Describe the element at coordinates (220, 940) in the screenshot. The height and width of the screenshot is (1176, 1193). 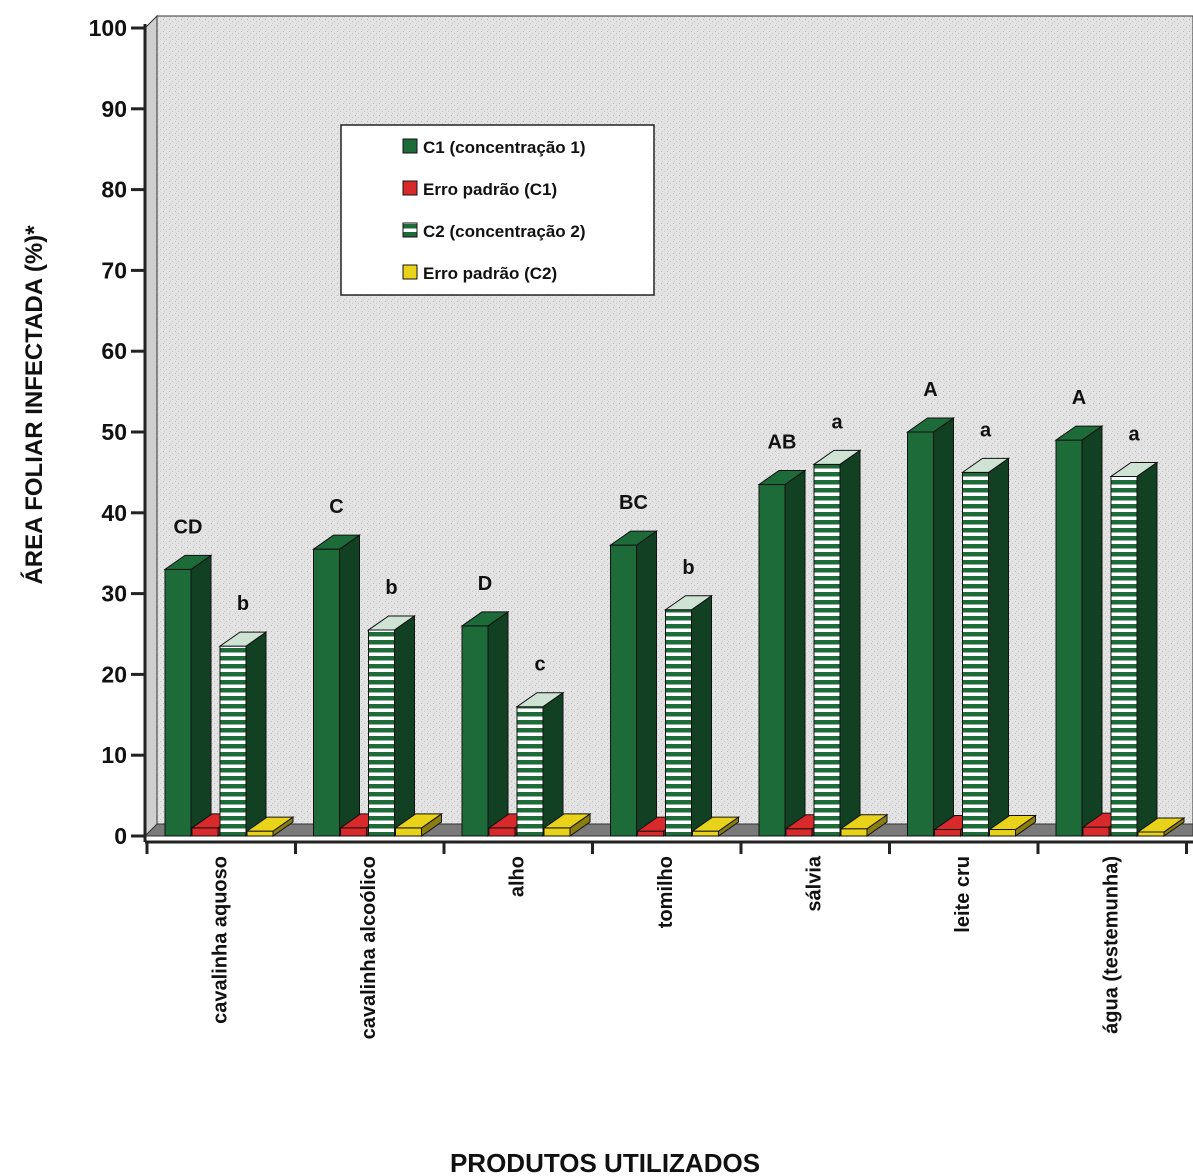
I see `x-tick-label: cavalinha aquoso` at that location.